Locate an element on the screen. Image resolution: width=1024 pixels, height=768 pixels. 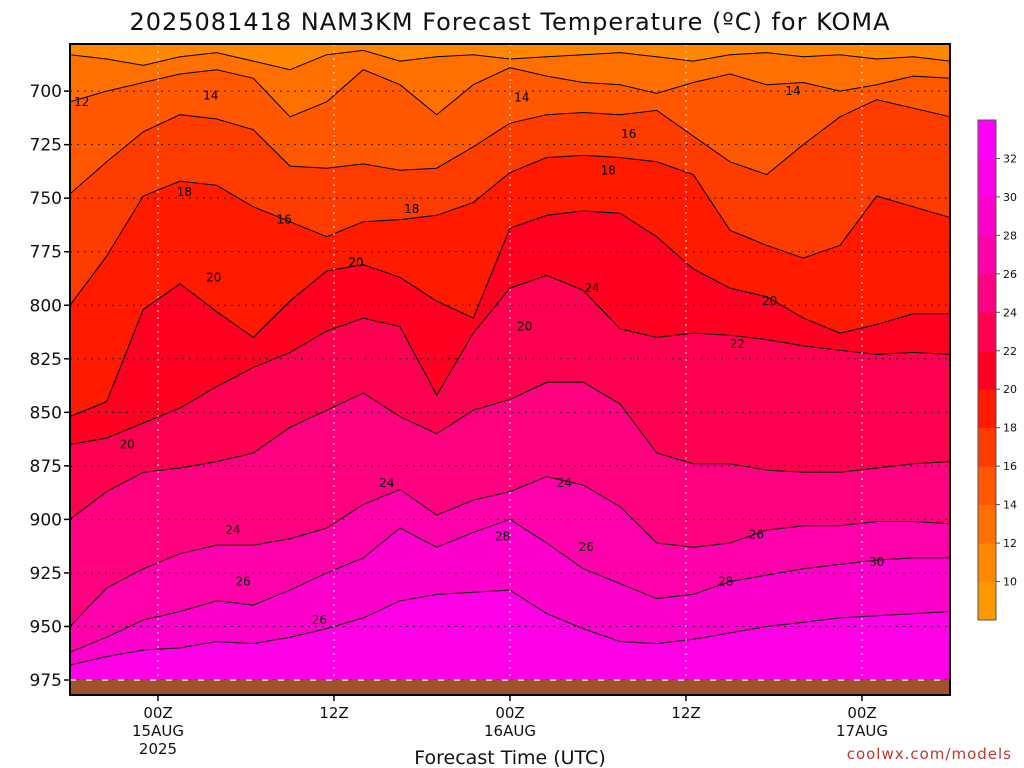
x-tick-label: 16AUG is located at coordinates (510, 731).